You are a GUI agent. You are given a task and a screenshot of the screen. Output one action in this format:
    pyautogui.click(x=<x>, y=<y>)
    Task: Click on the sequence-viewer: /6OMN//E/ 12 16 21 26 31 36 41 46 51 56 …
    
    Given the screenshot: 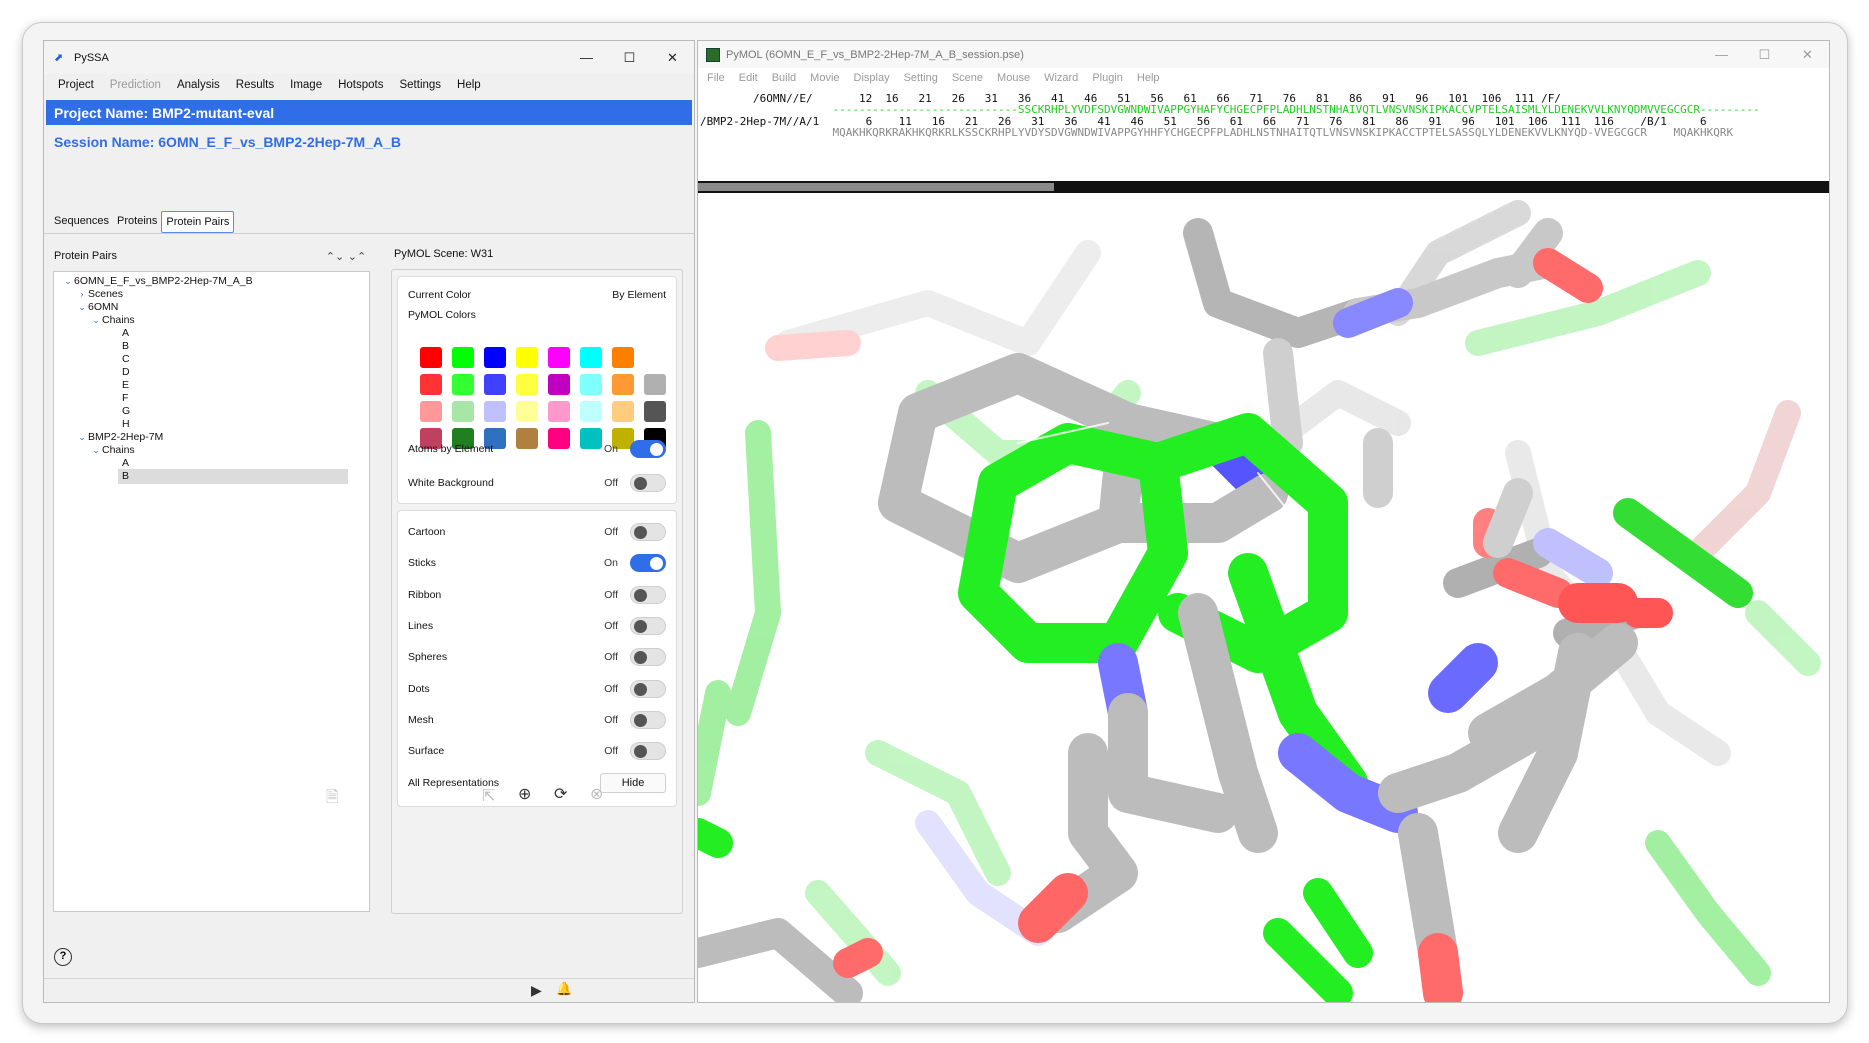 What is the action you would take?
    pyautogui.click(x=1263, y=138)
    